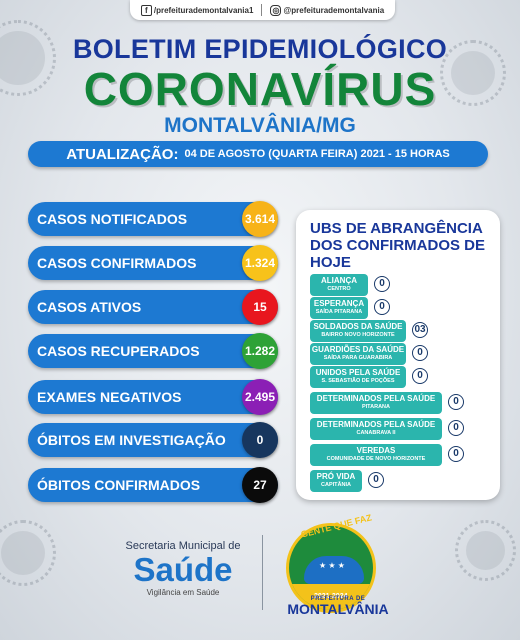 The width and height of the screenshot is (520, 640). What do you see at coordinates (358, 335) in the screenshot?
I see `ubs-sub: BAIRRO NOVO HORIZONTE` at bounding box center [358, 335].